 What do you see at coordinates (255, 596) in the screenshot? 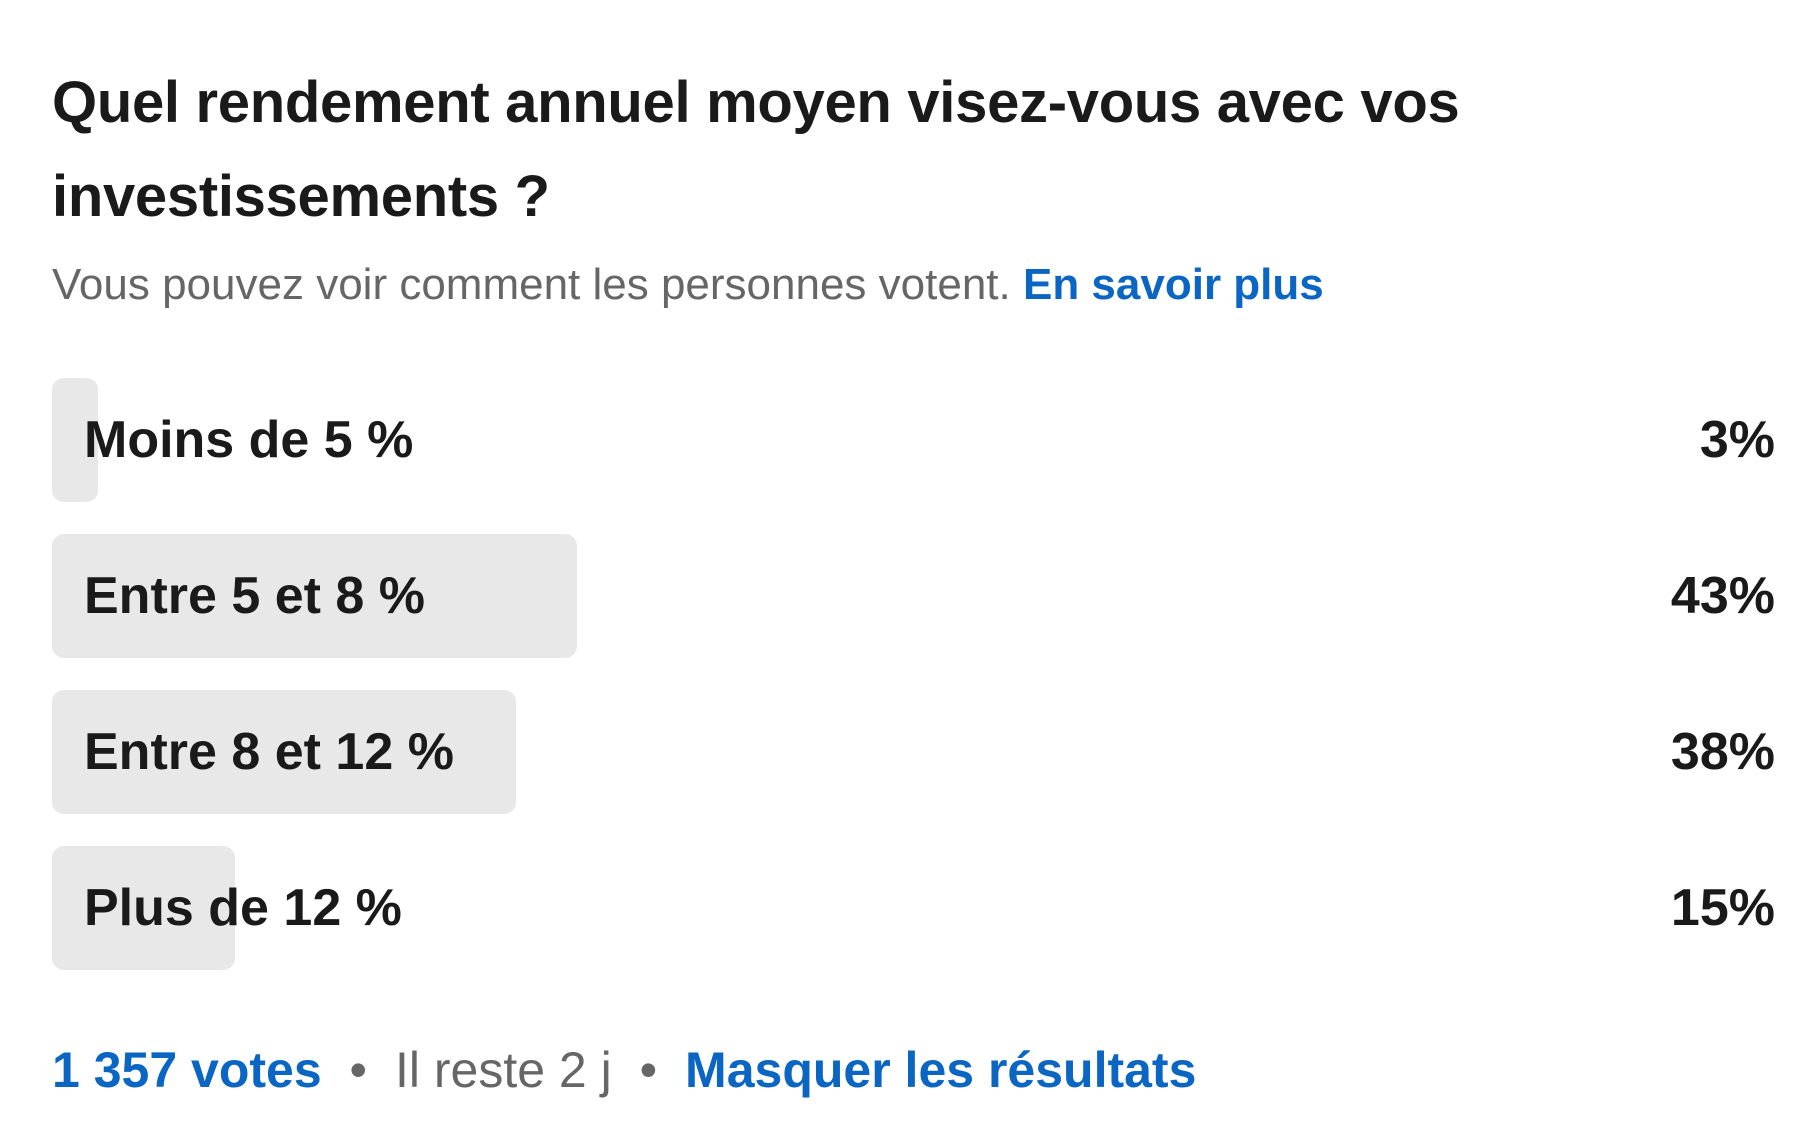
I see `poll-option-label: Entre 5 et 8 %` at bounding box center [255, 596].